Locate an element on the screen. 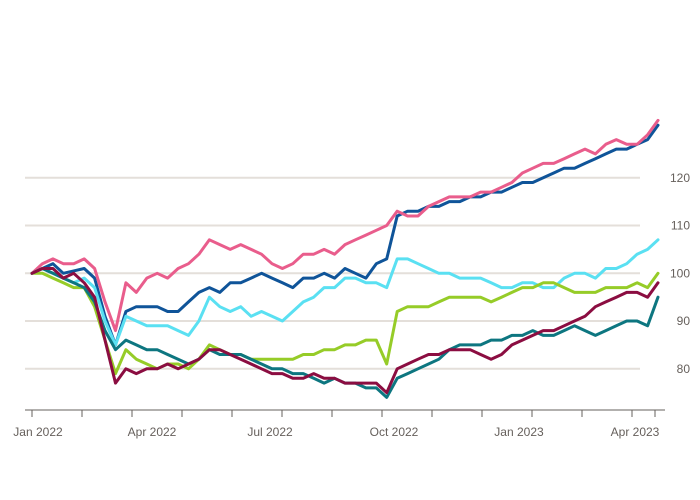 Image resolution: width=700 pixels, height=500 pixels. x-tick-label: Apr 2023 is located at coordinates (635, 432).